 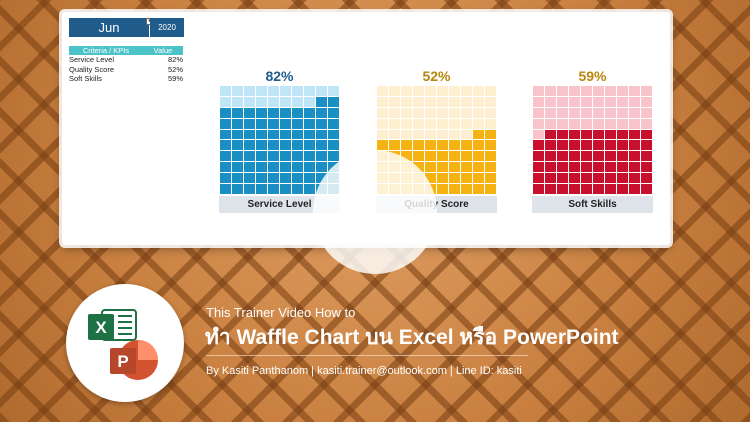 I want to click on table-row: Soft Skills 59%, so click(x=126, y=79).